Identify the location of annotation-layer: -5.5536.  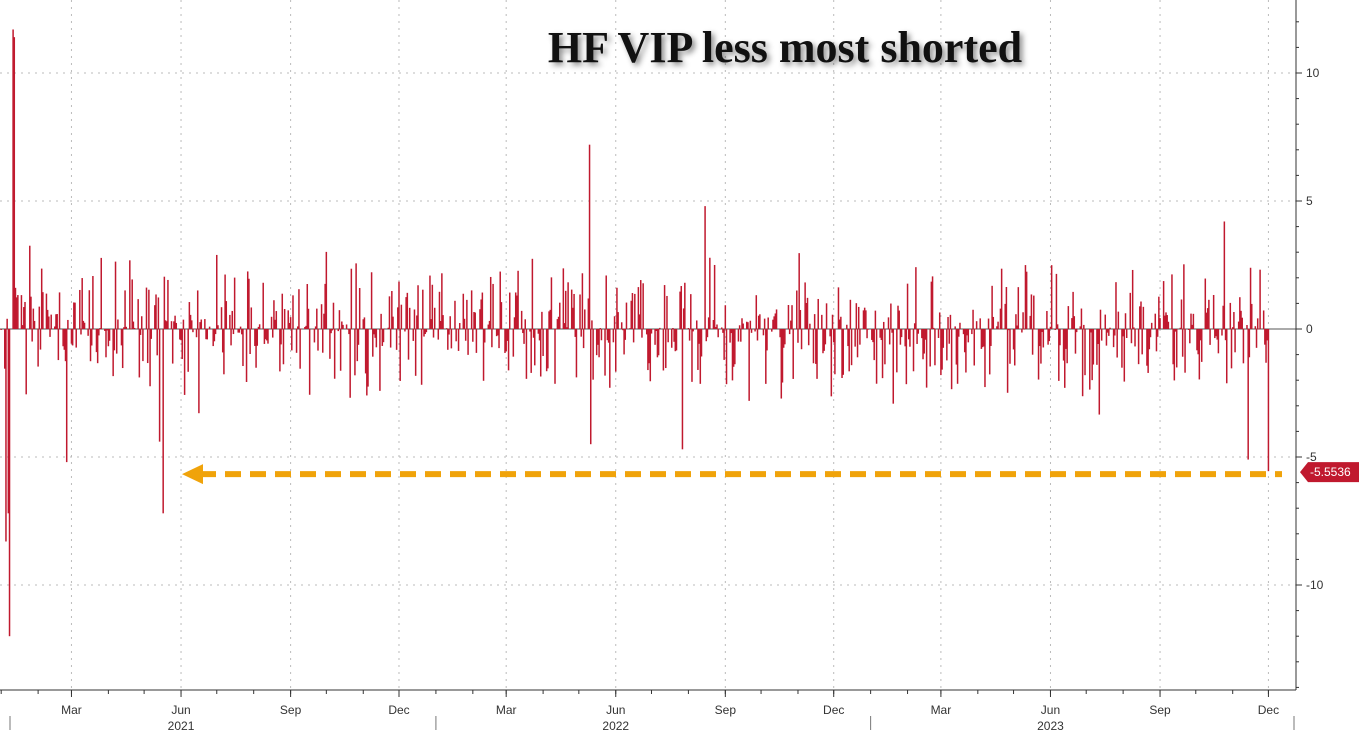
(770, 473).